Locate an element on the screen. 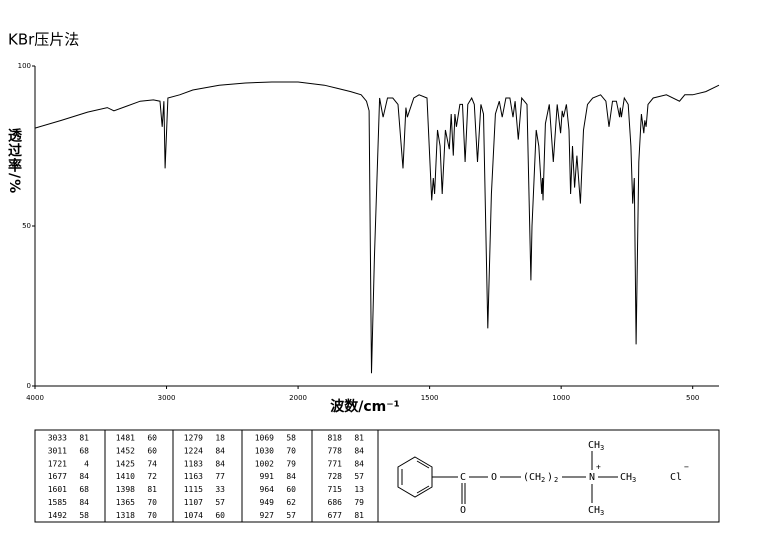 Image resolution: width=765 pixels, height=539 pixels. charge: − is located at coordinates (686, 467).